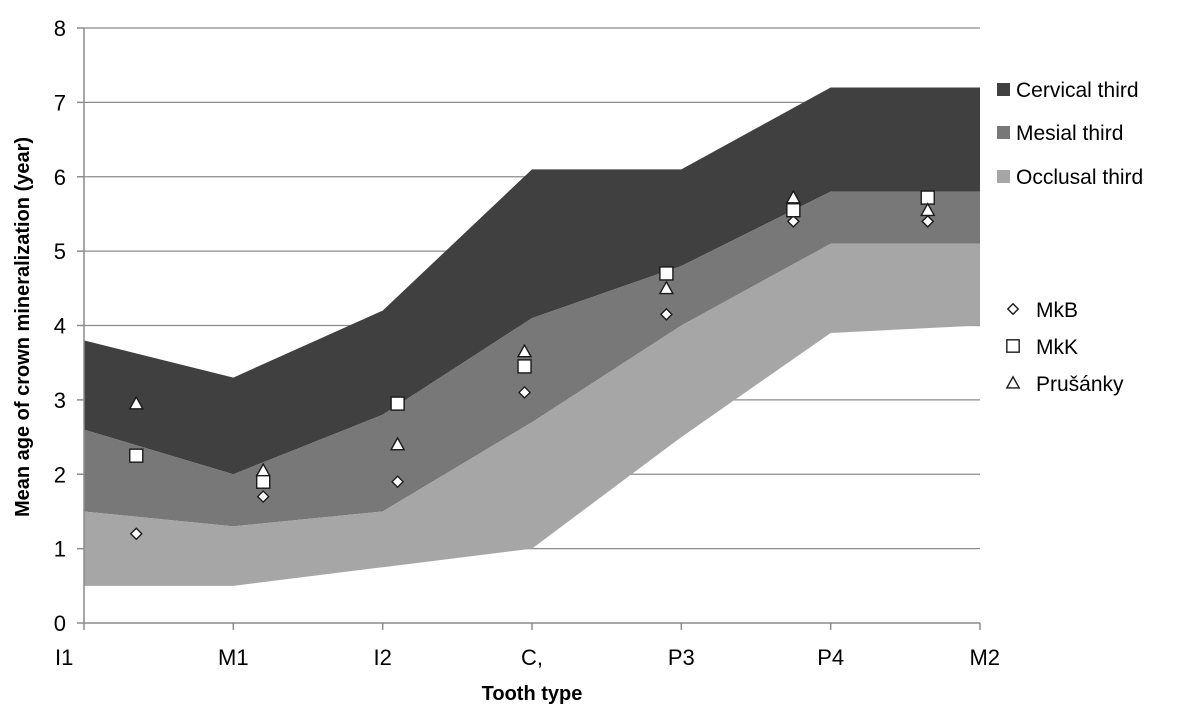  I want to click on y-tick-label: 1, so click(60, 549).